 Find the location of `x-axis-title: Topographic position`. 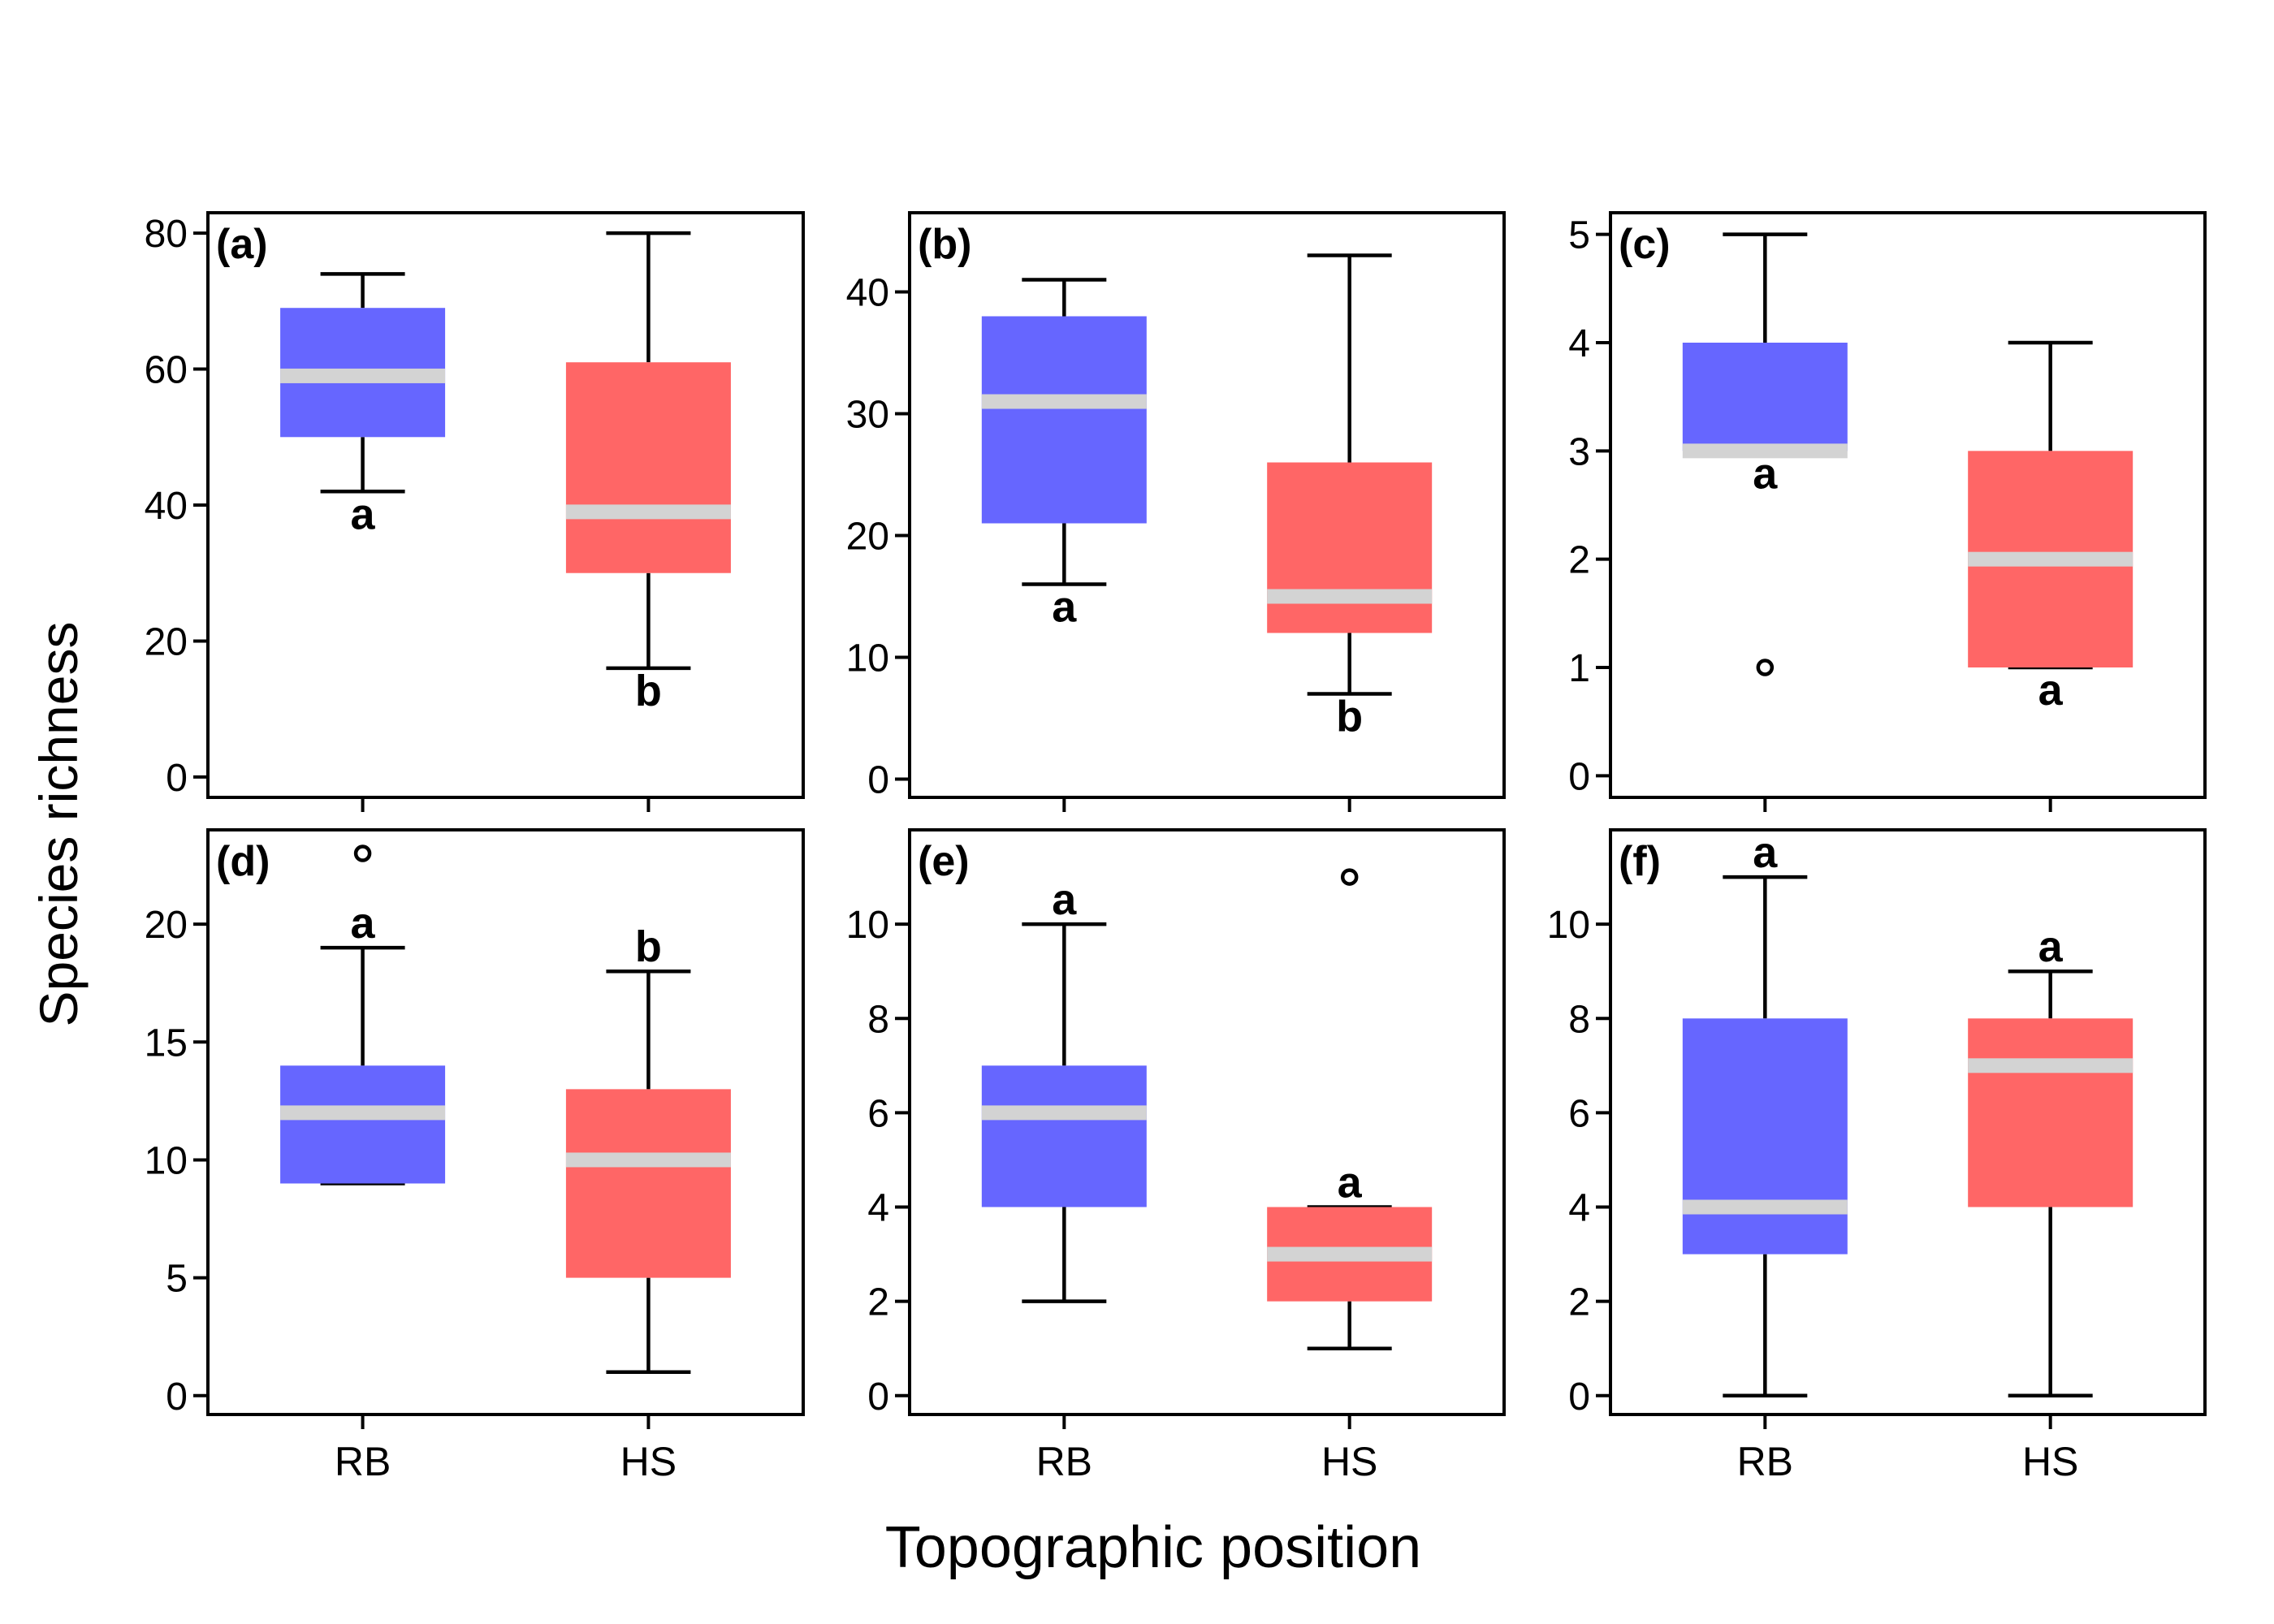

x-axis-title: Topographic position is located at coordinates (1153, 1548).